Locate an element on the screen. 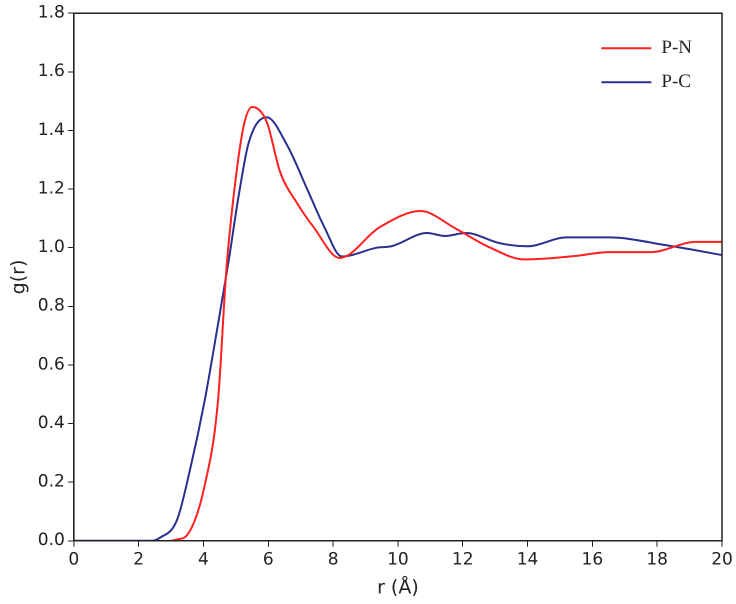 Image resolution: width=736 pixels, height=604 pixels. y-tick-label: 0.8 is located at coordinates (51, 306).